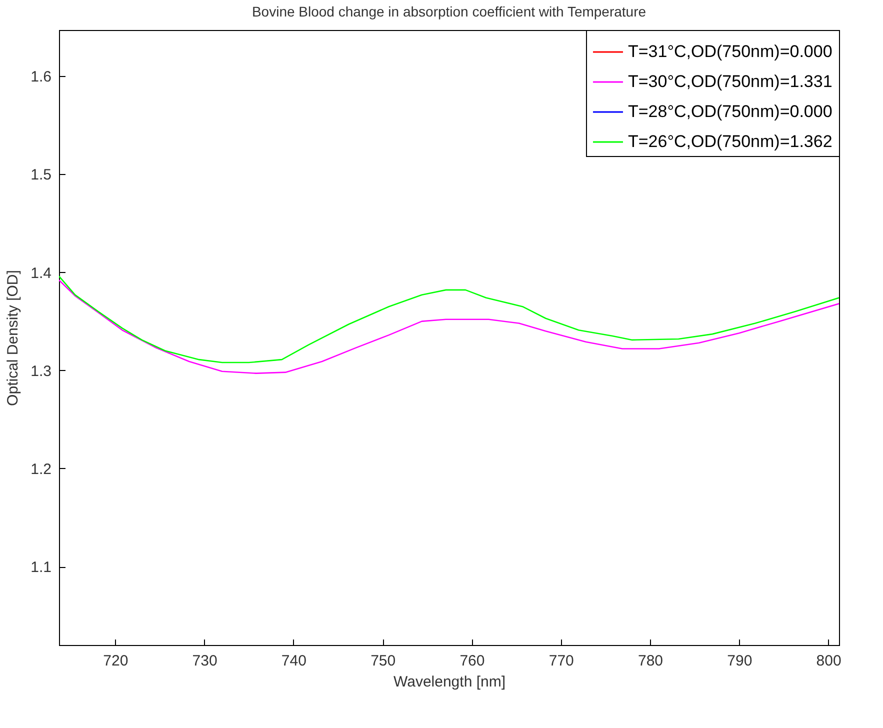  What do you see at coordinates (739, 661) in the screenshot?
I see `x-tick-label: 790` at bounding box center [739, 661].